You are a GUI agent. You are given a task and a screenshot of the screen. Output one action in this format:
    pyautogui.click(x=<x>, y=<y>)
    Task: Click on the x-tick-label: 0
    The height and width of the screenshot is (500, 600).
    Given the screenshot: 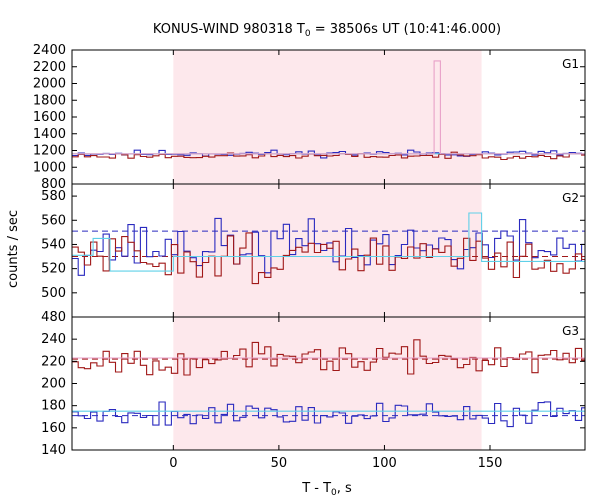 What is the action you would take?
    pyautogui.click(x=173, y=463)
    